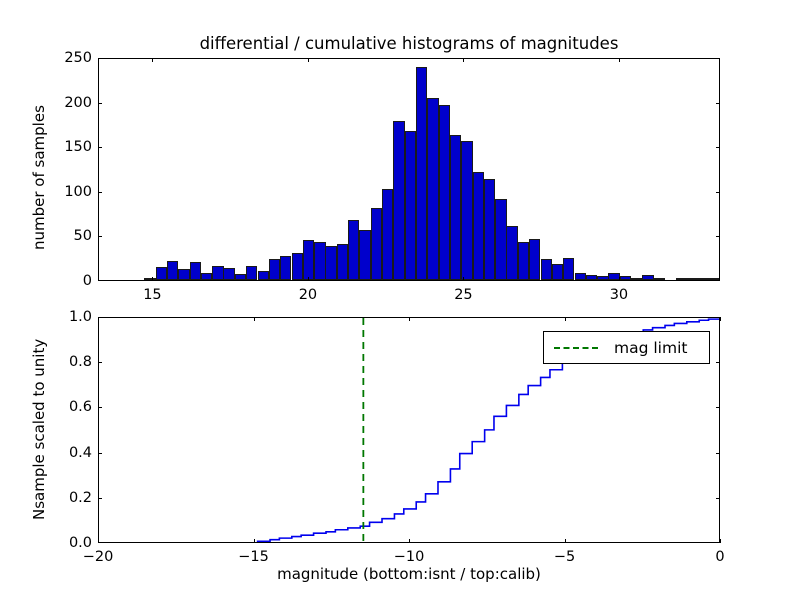 The width and height of the screenshot is (800, 600). Describe the element at coordinates (87, 281) in the screenshot. I see `y-tick-label: 0` at that location.